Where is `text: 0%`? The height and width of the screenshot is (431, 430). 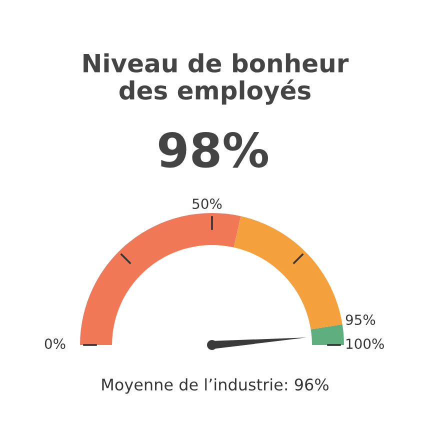
text: 0% is located at coordinates (55, 344).